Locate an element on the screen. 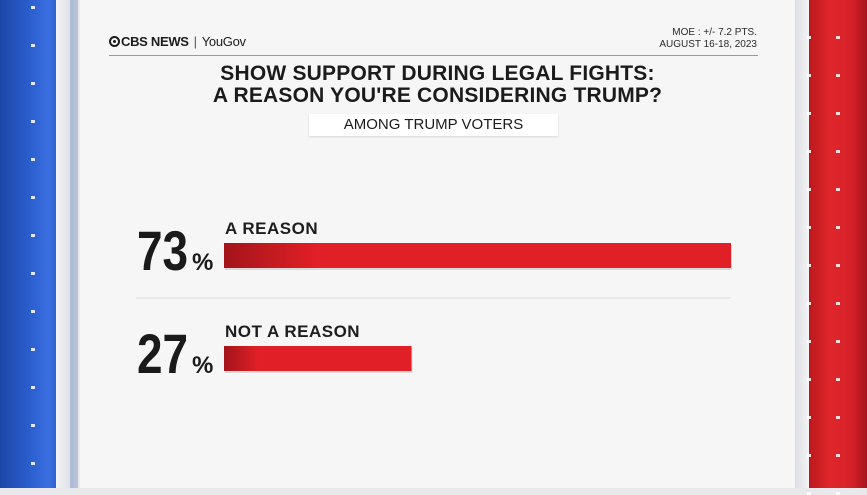 The image size is (867, 495). right-white-stripe is located at coordinates (801, 244).